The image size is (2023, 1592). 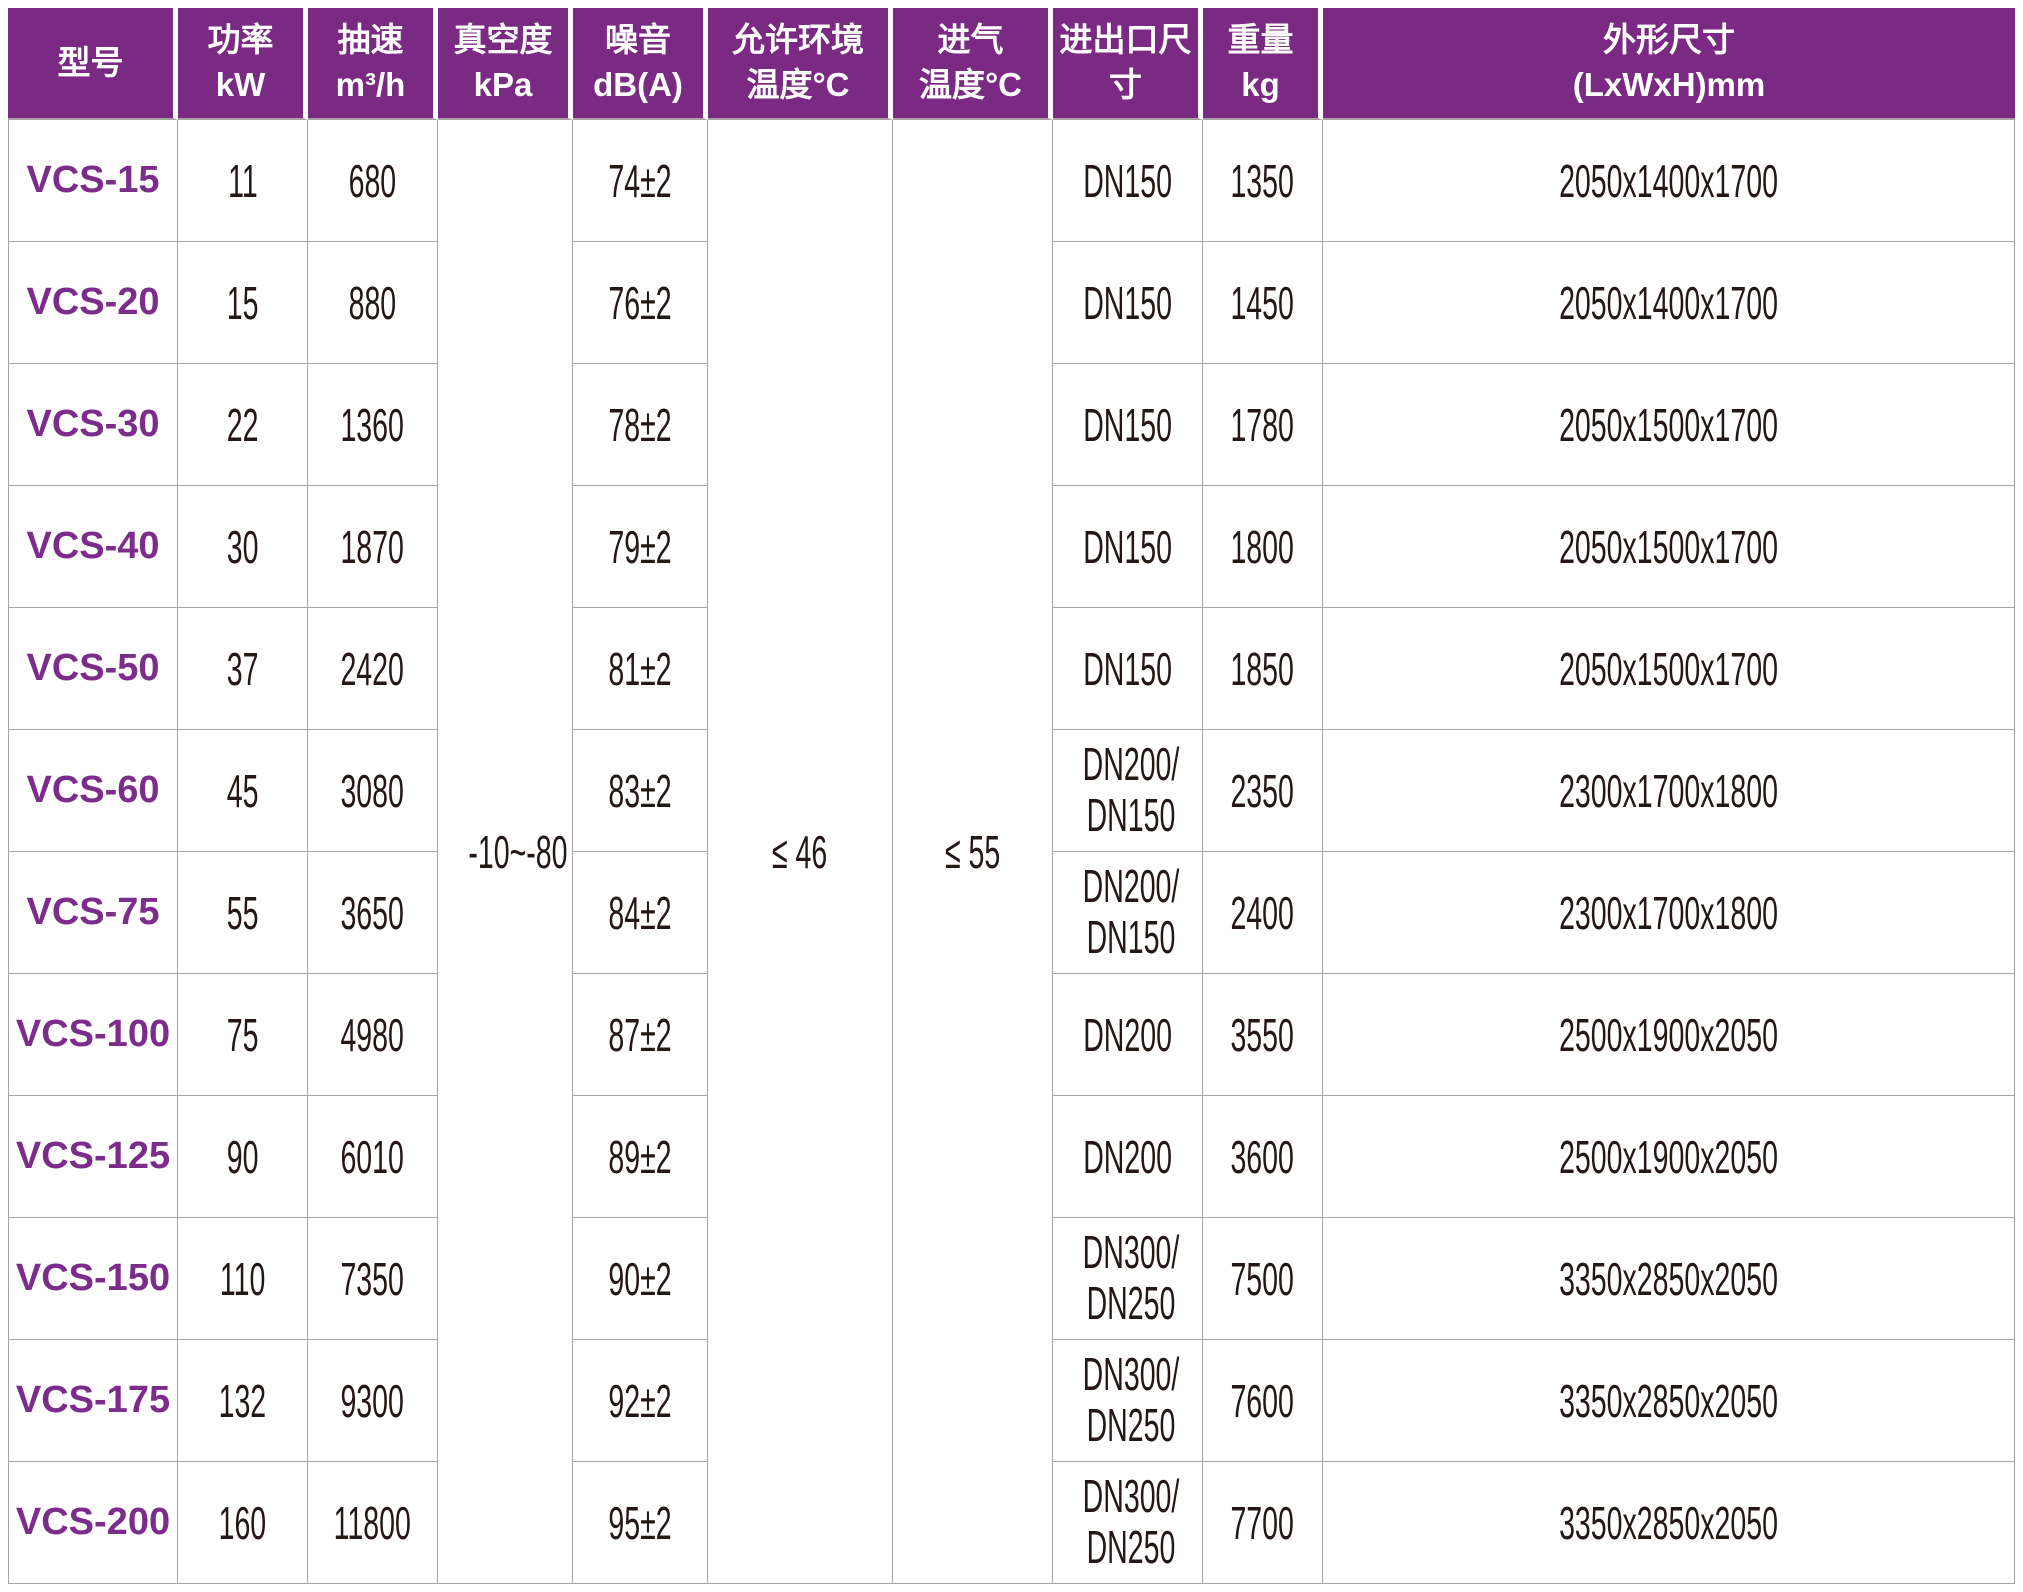 I want to click on cell-weight: 7600, so click(x=1263, y=1401).